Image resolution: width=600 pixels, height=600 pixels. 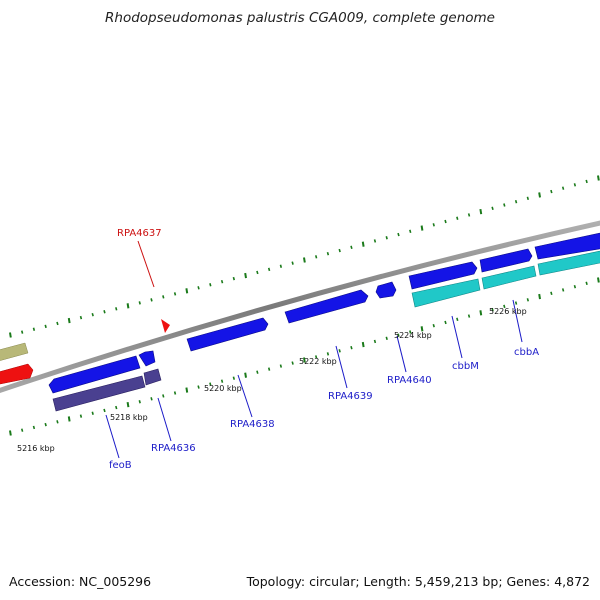 I want to click on scale-label: 5226 kbp, so click(x=508, y=311).